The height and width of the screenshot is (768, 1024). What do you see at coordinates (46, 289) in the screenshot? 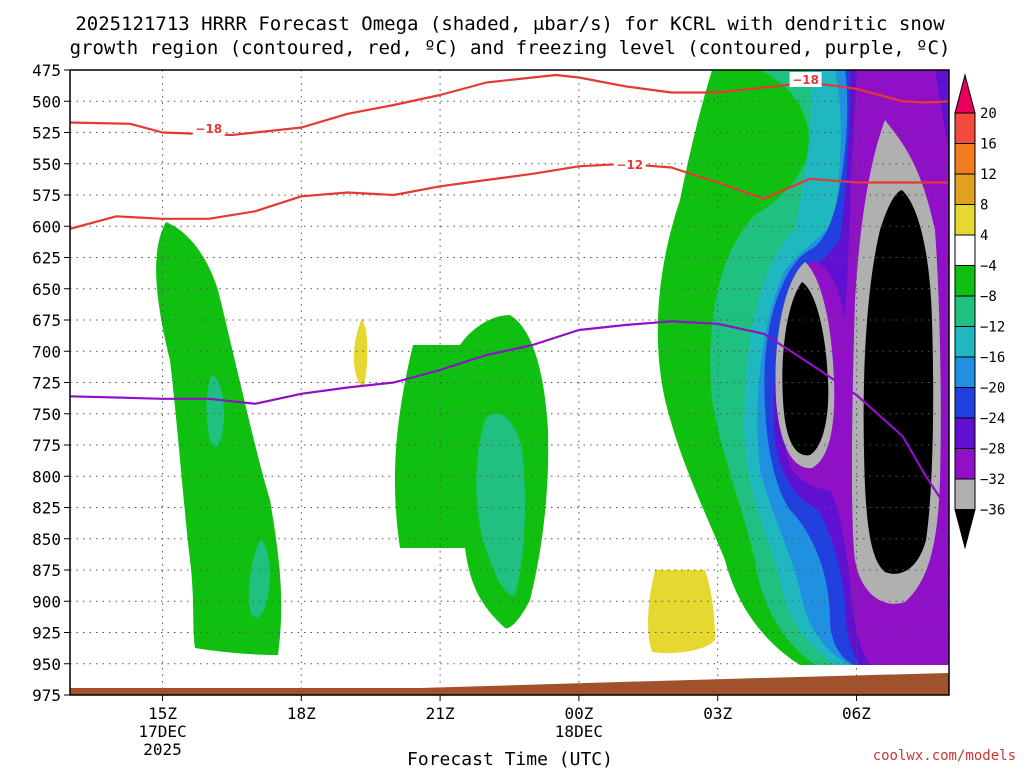
I see `y-tick-label: 650` at bounding box center [46, 289].